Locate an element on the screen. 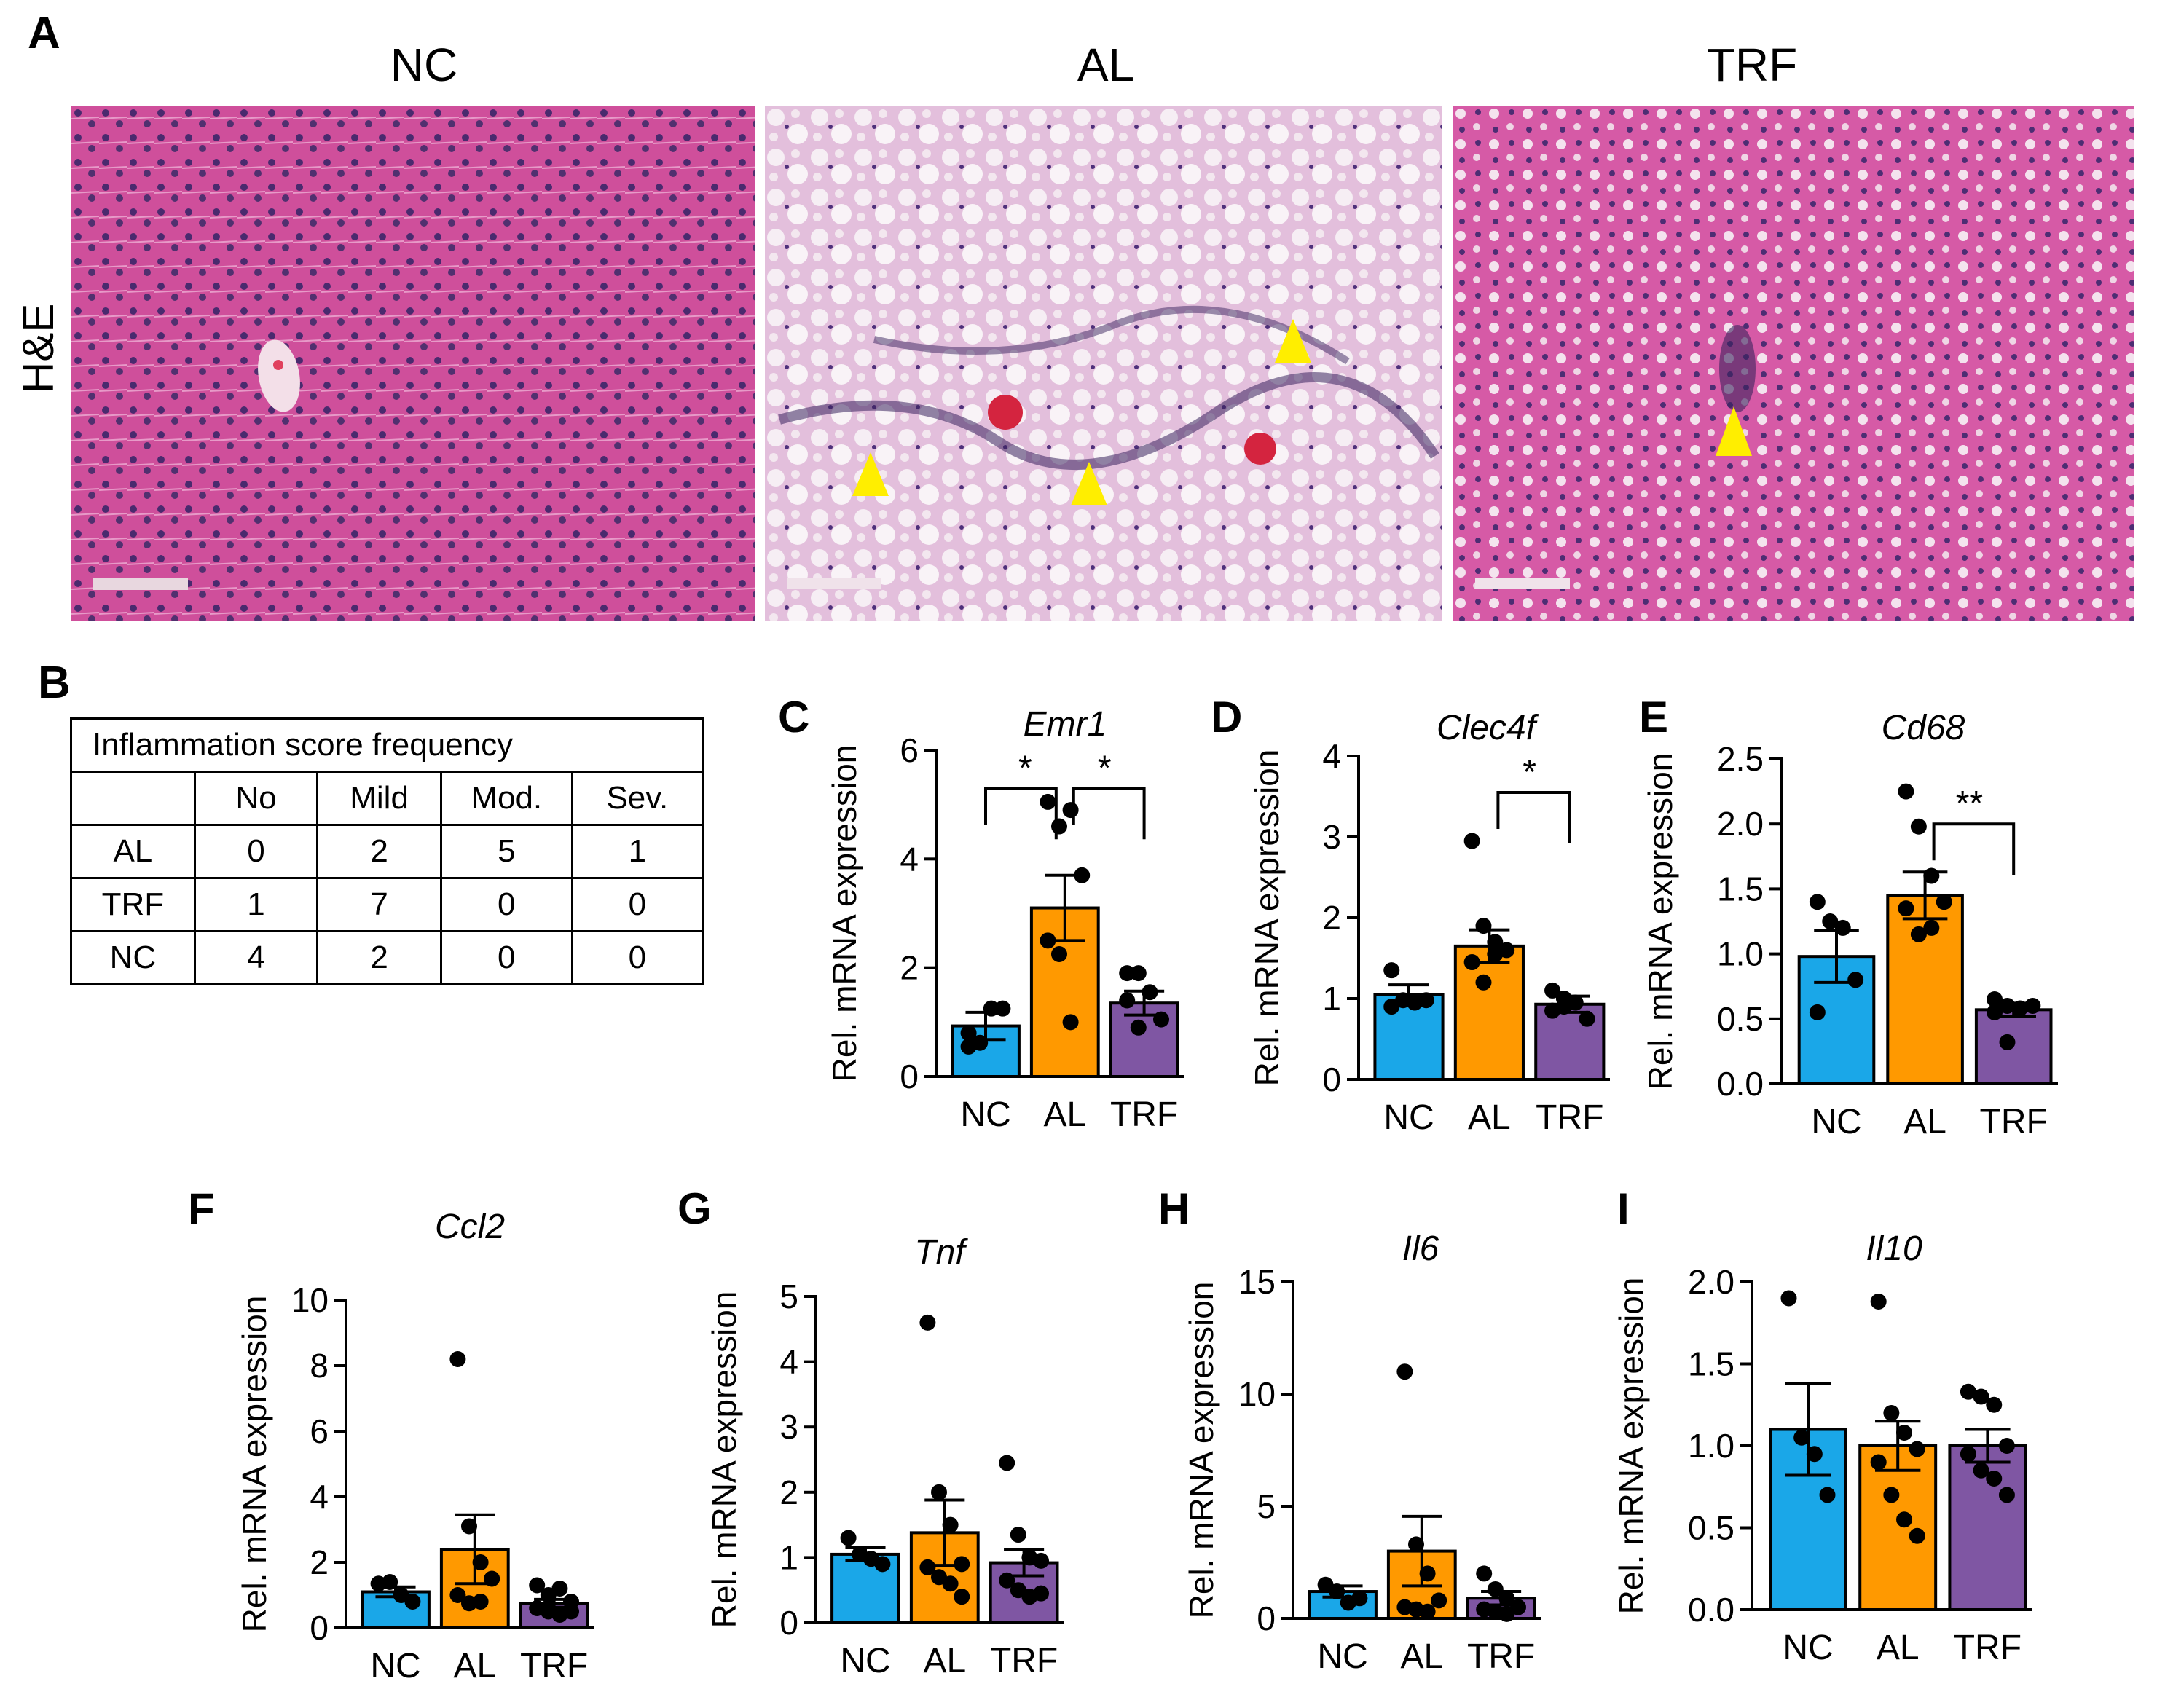 Image resolution: width=2157 pixels, height=1708 pixels. significance-label: * is located at coordinates (1025, 768).